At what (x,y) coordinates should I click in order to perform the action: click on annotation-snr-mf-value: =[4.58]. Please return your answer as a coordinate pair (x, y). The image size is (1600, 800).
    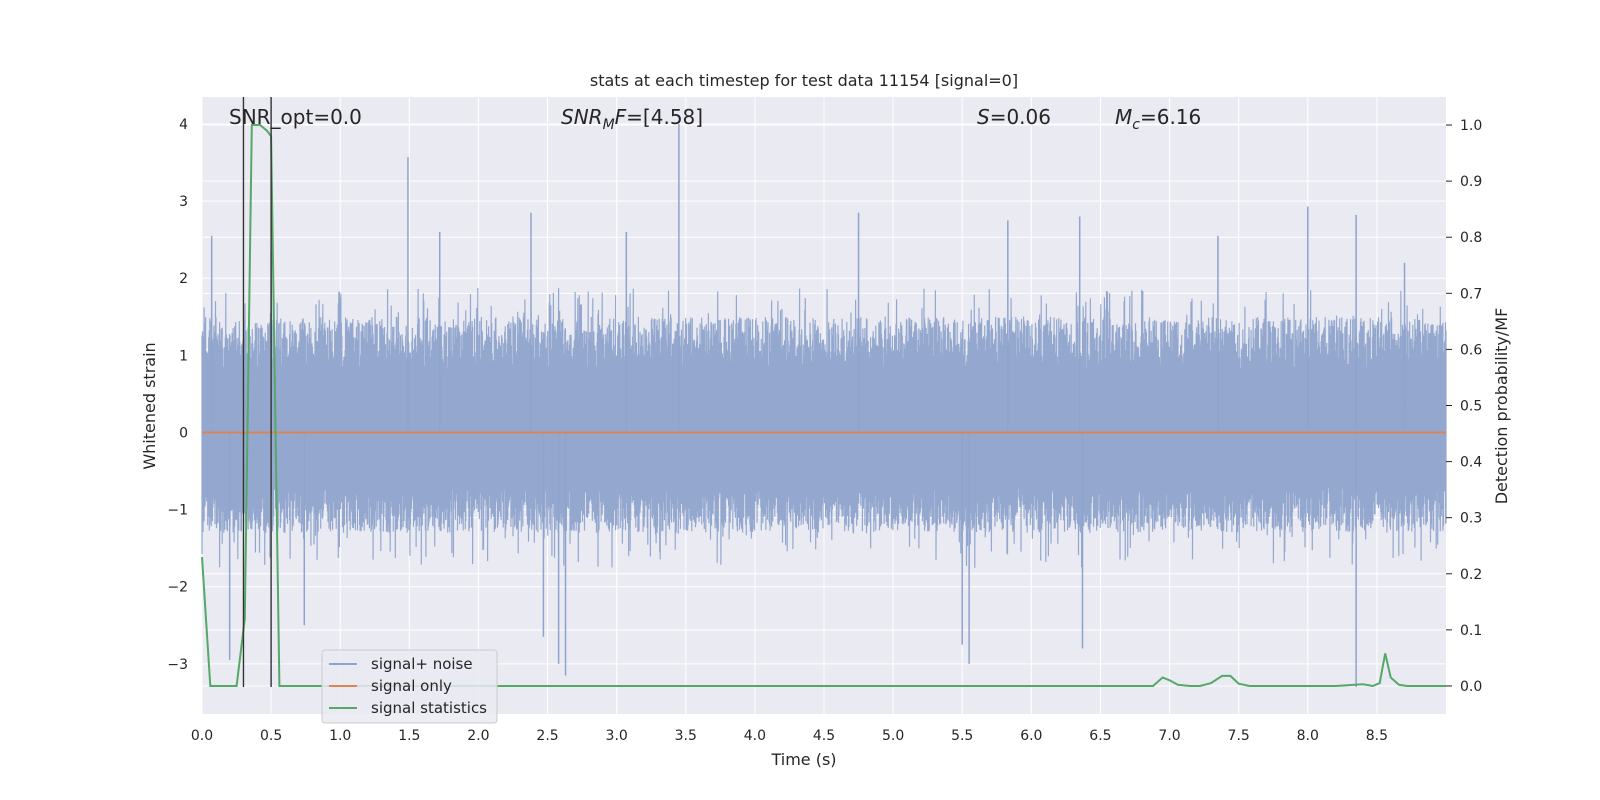
    Looking at the image, I should click on (664, 117).